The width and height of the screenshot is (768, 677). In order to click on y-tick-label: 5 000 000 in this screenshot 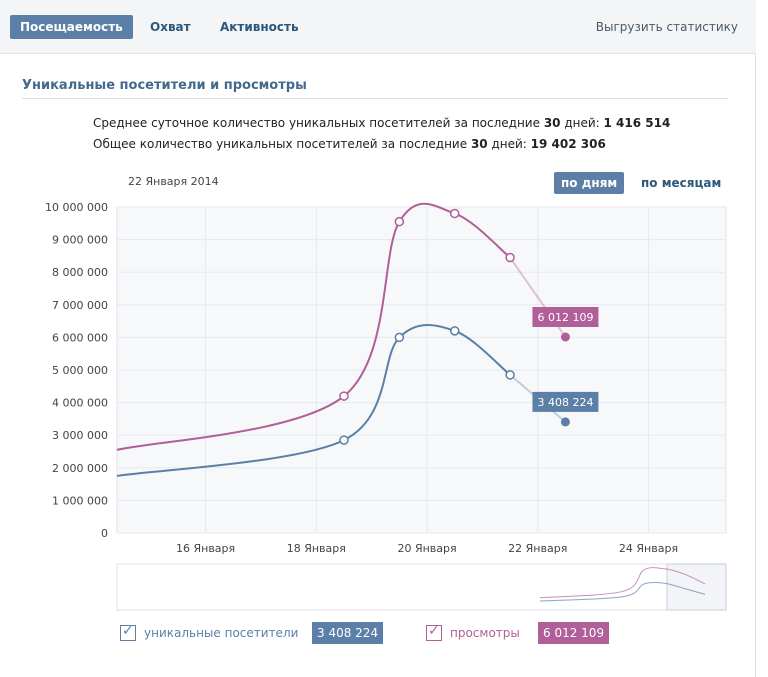, I will do `click(80, 370)`.